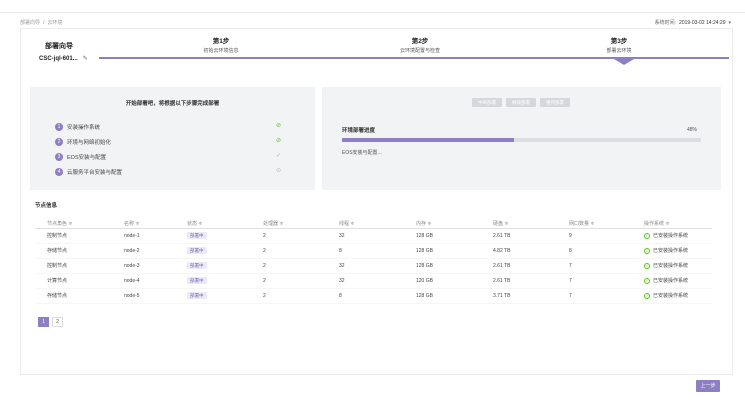  What do you see at coordinates (221, 51) in the screenshot?
I see `step-1-desc: 初始云环境信息` at bounding box center [221, 51].